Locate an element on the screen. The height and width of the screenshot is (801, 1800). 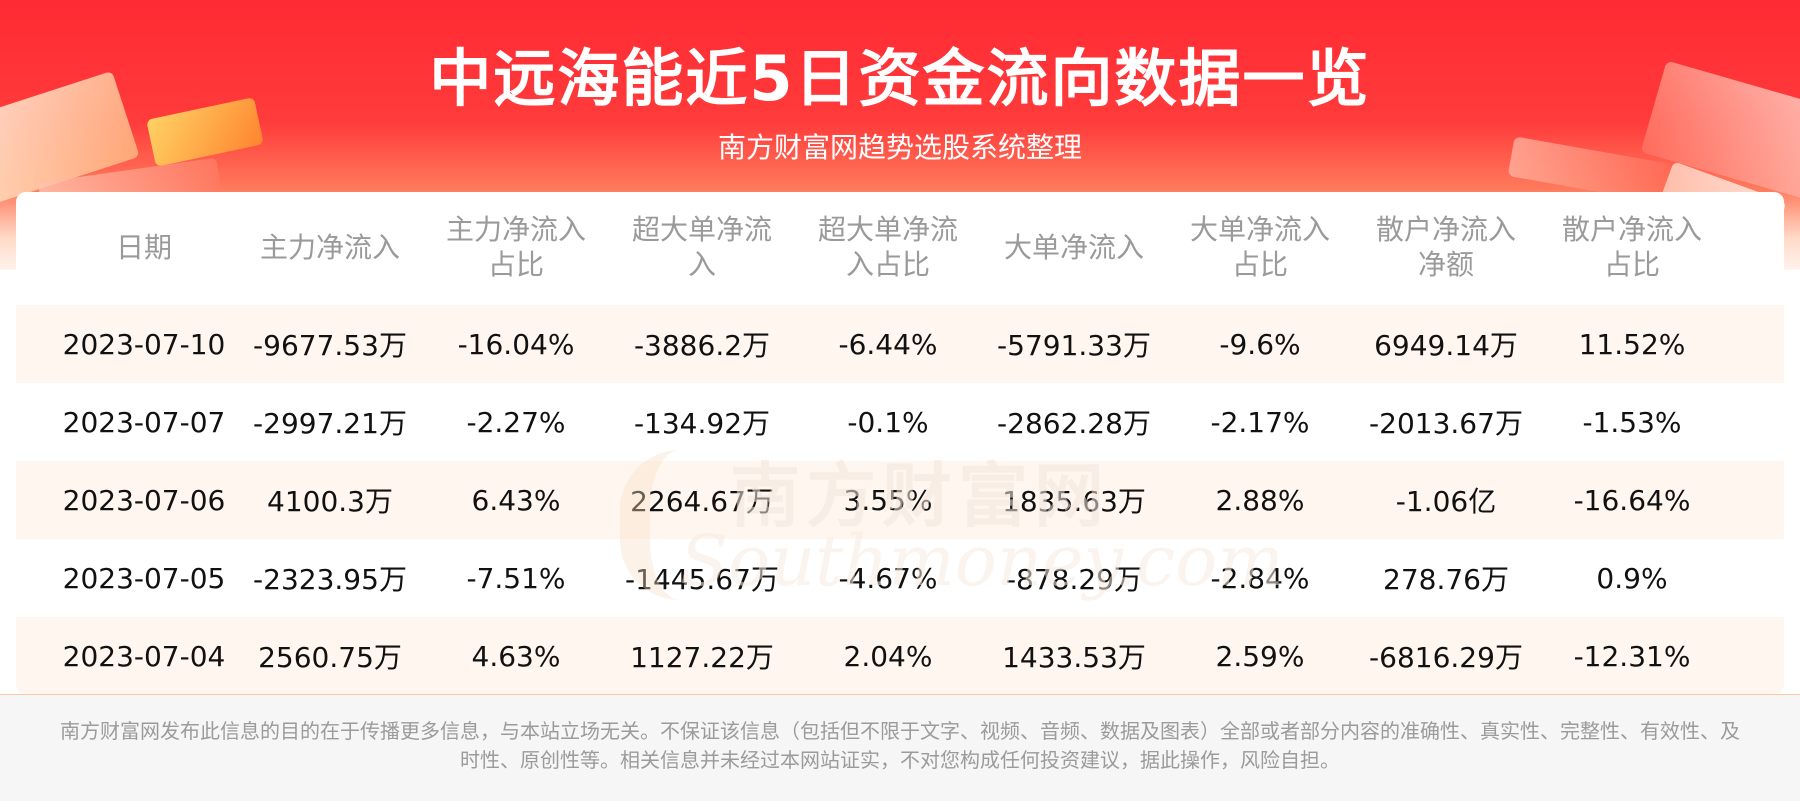
table-cell: -16.64% is located at coordinates (1632, 500).